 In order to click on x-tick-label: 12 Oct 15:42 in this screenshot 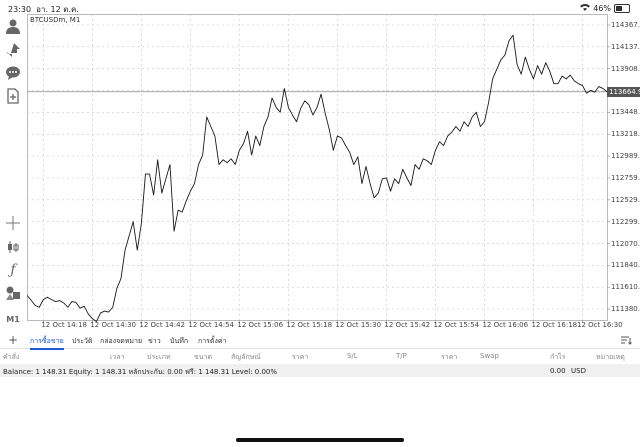, I will do `click(407, 325)`.